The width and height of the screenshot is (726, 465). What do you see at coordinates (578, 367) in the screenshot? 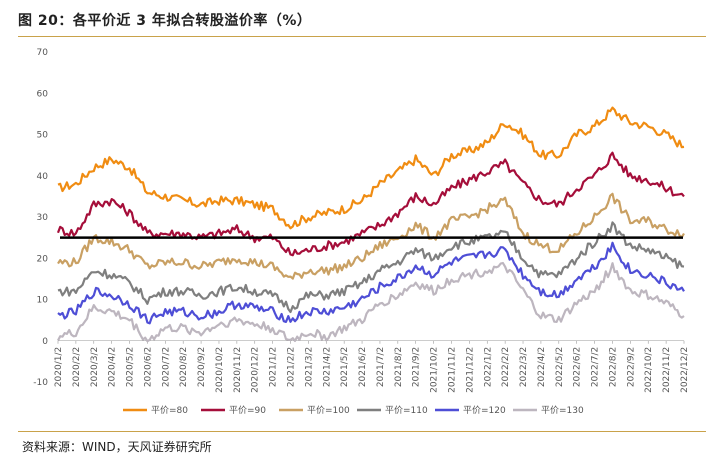
I see `x-tick-label: 2022/6/2` at bounding box center [578, 367].